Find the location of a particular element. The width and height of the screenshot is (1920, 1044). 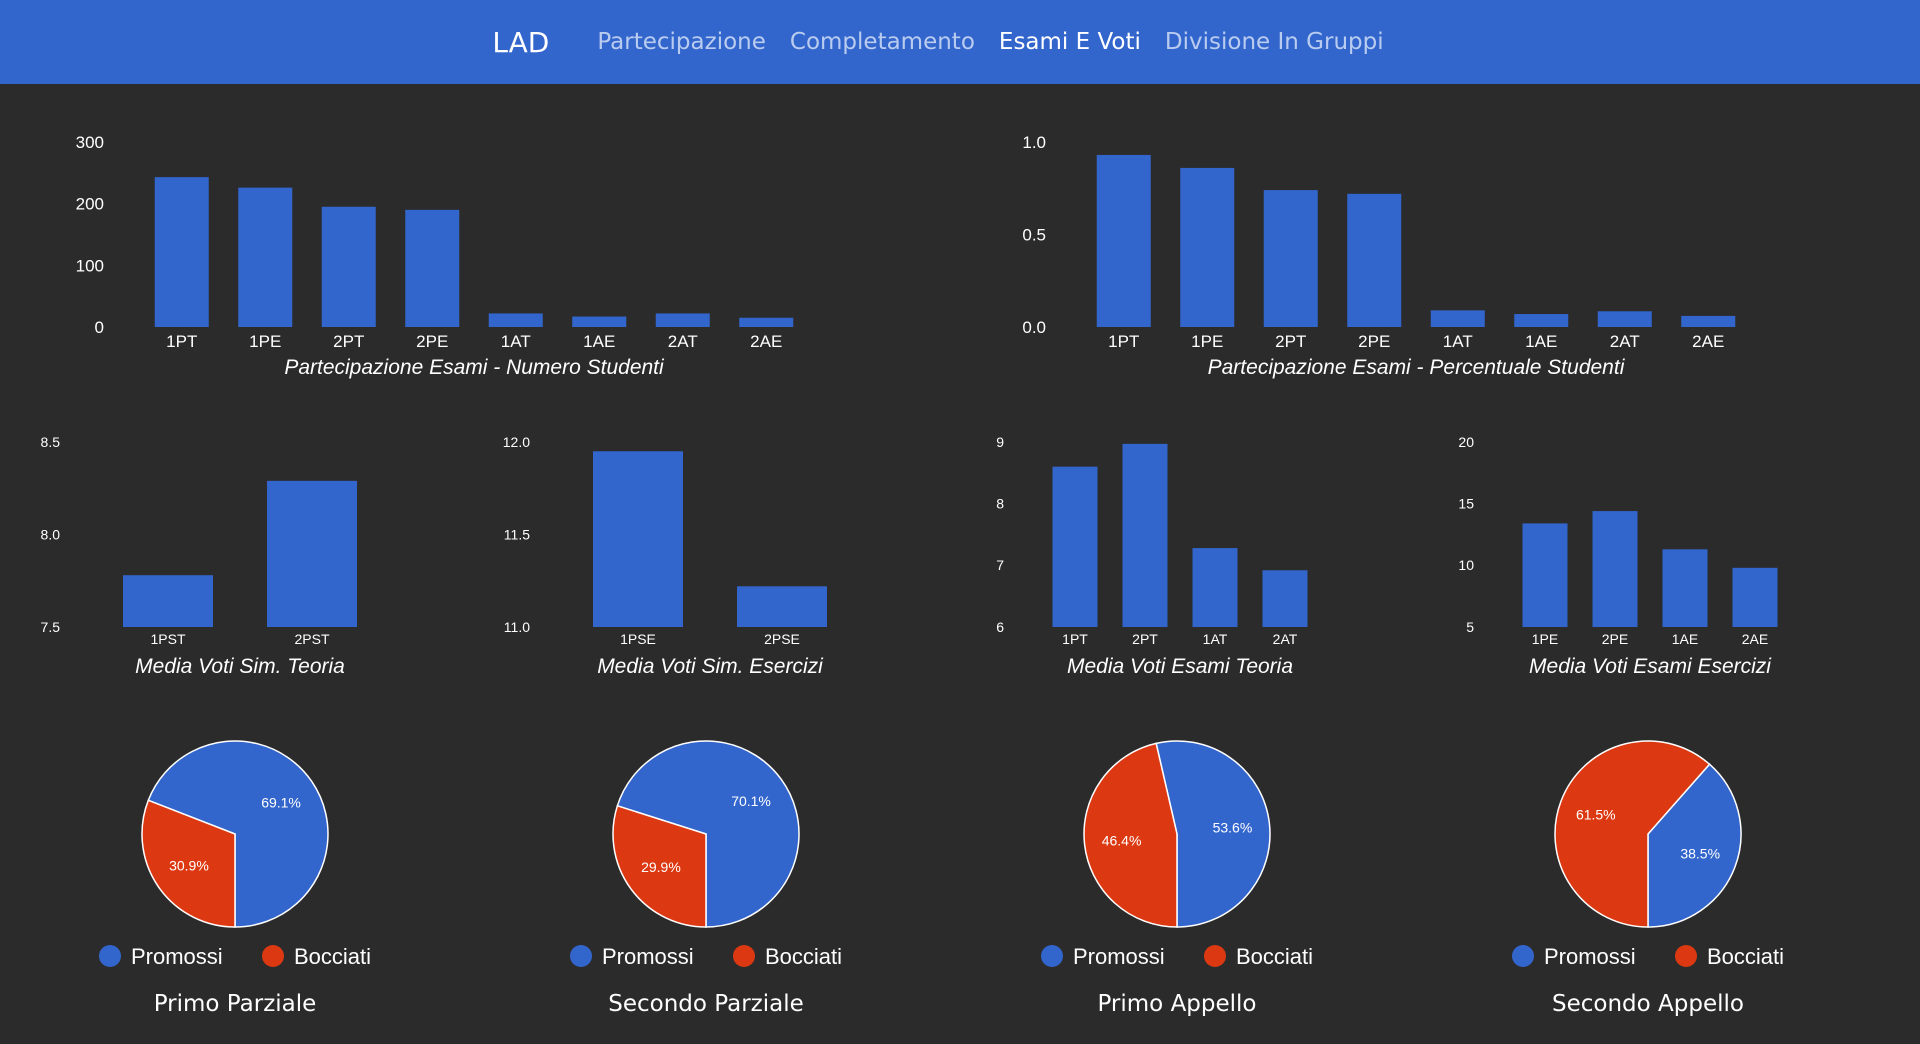

pie-chart-primo-parziale: 69.1% 30.9% Promossi Bocciati Primo Parziale is located at coordinates (235, 878).